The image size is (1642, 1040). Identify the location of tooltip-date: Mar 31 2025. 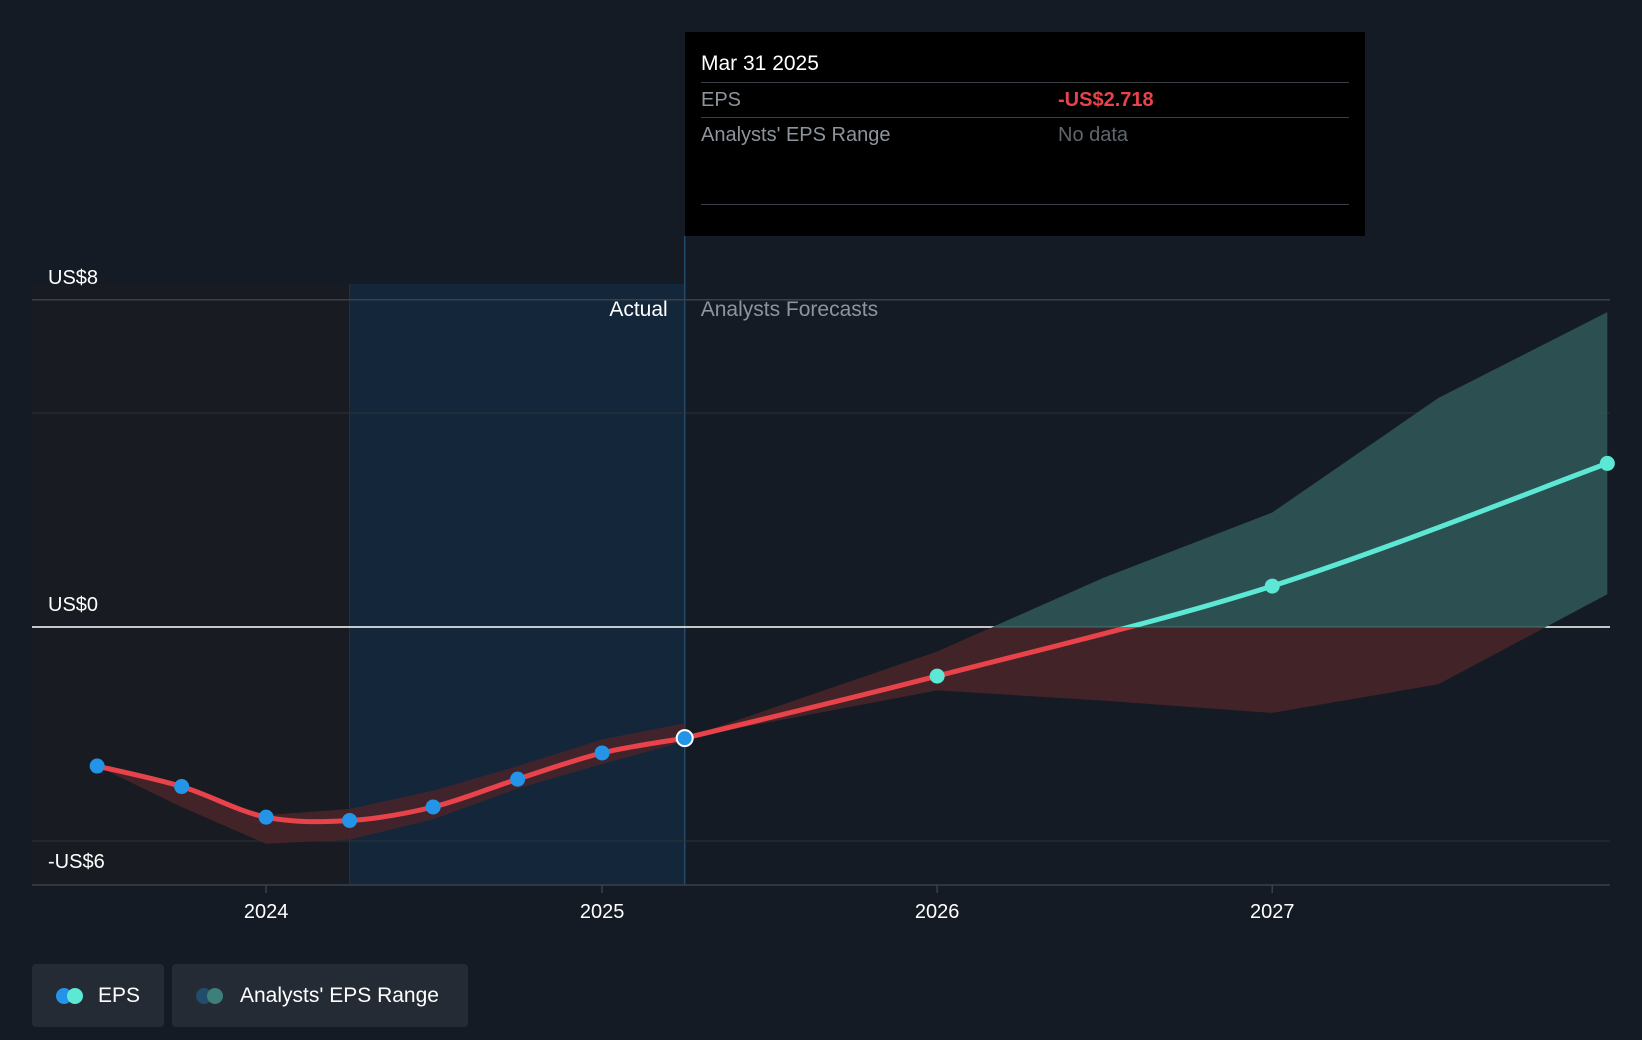
(1025, 64).